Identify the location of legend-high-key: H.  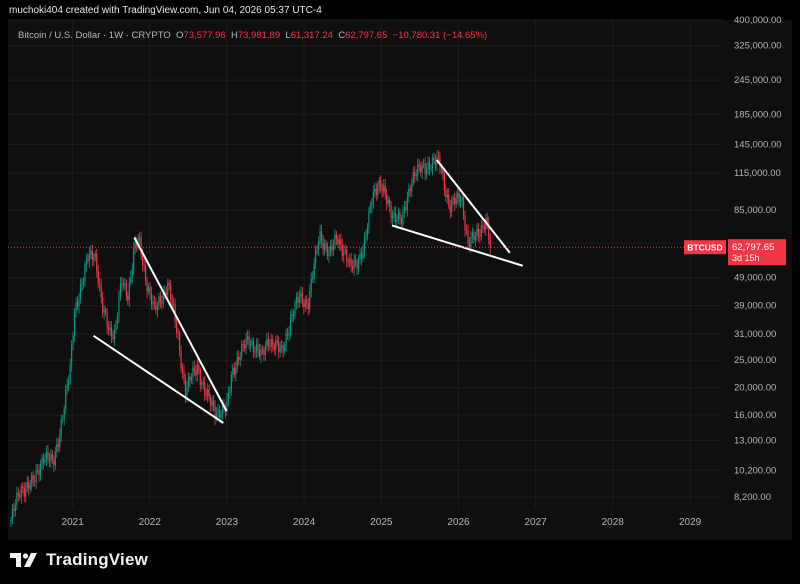
(234, 35).